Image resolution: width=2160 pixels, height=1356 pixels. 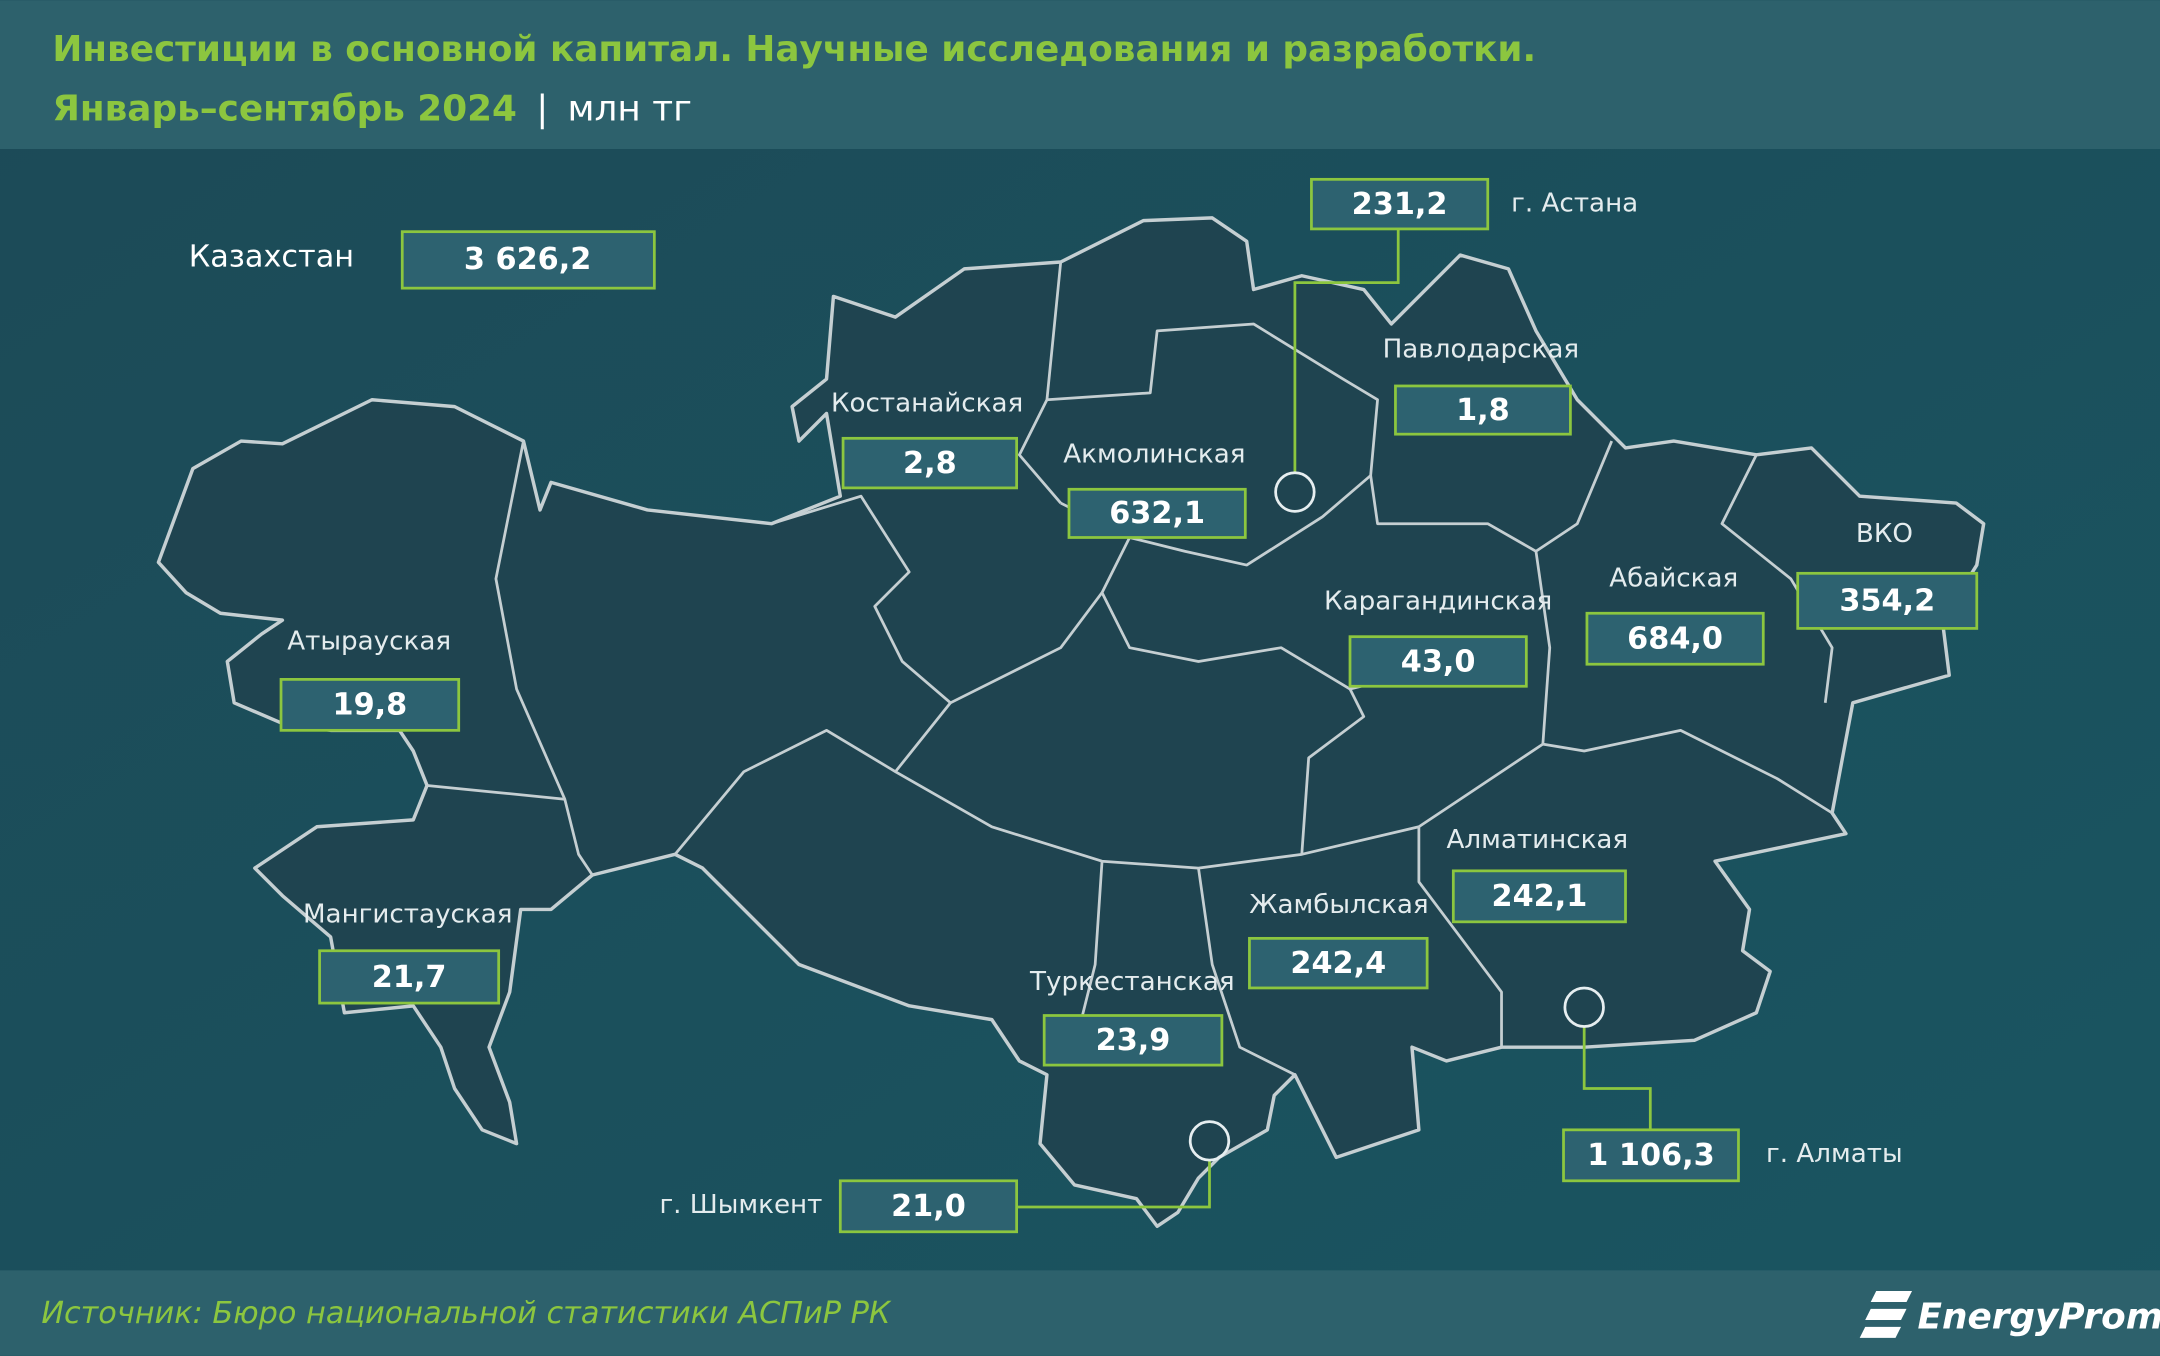 What do you see at coordinates (369, 642) in the screenshot?
I see `region-name: Атырауская` at bounding box center [369, 642].